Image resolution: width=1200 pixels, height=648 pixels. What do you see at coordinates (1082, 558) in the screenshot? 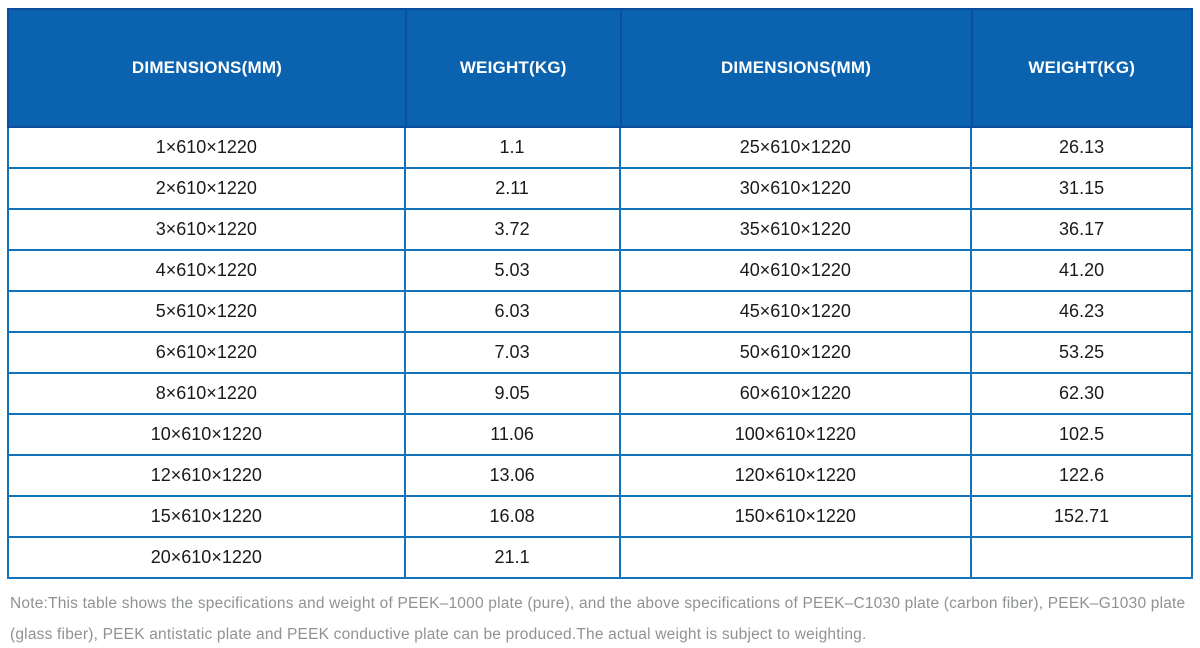
I see `weight-cell` at bounding box center [1082, 558].